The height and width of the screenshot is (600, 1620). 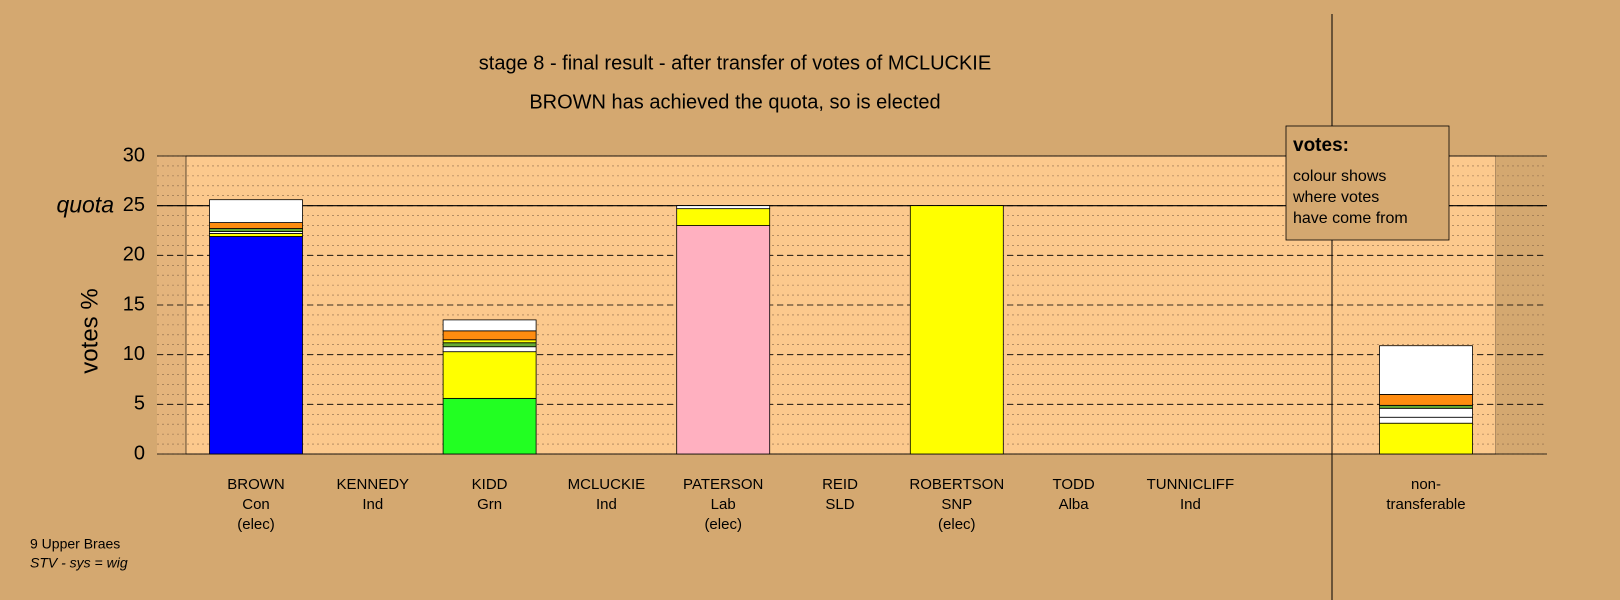 What do you see at coordinates (1074, 504) in the screenshot?
I see `x-tick-label: Alba` at bounding box center [1074, 504].